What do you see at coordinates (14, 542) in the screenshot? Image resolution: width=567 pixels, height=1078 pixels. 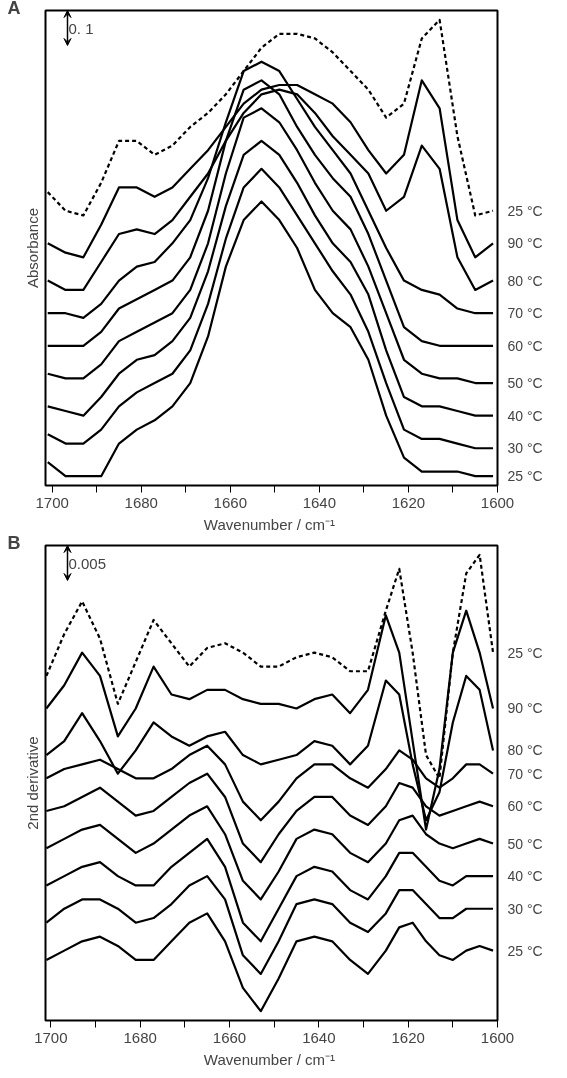 I see `chart-title: B` at bounding box center [14, 542].